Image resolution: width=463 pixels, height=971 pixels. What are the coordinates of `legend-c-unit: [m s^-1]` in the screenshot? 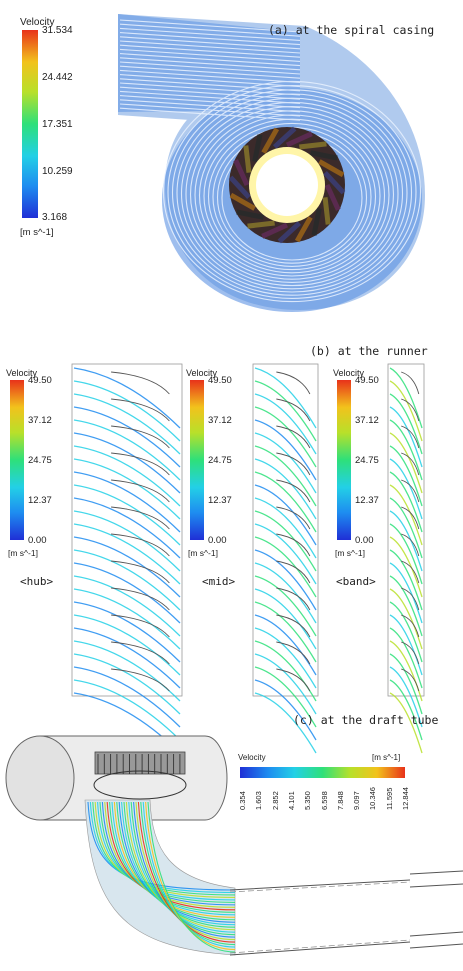 It's located at (386, 757).